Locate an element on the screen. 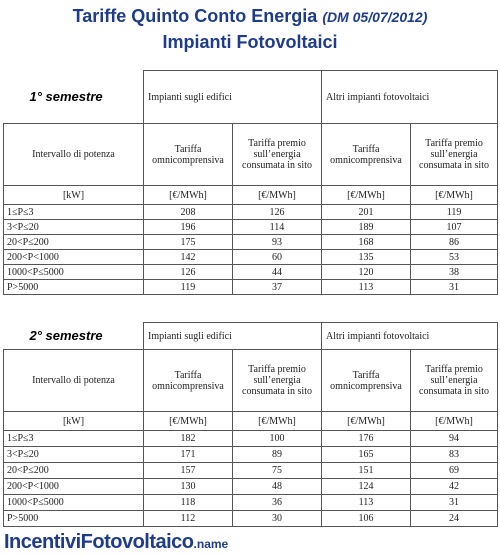 This screenshot has width=500, height=555. value-cell: 38 is located at coordinates (454, 272).